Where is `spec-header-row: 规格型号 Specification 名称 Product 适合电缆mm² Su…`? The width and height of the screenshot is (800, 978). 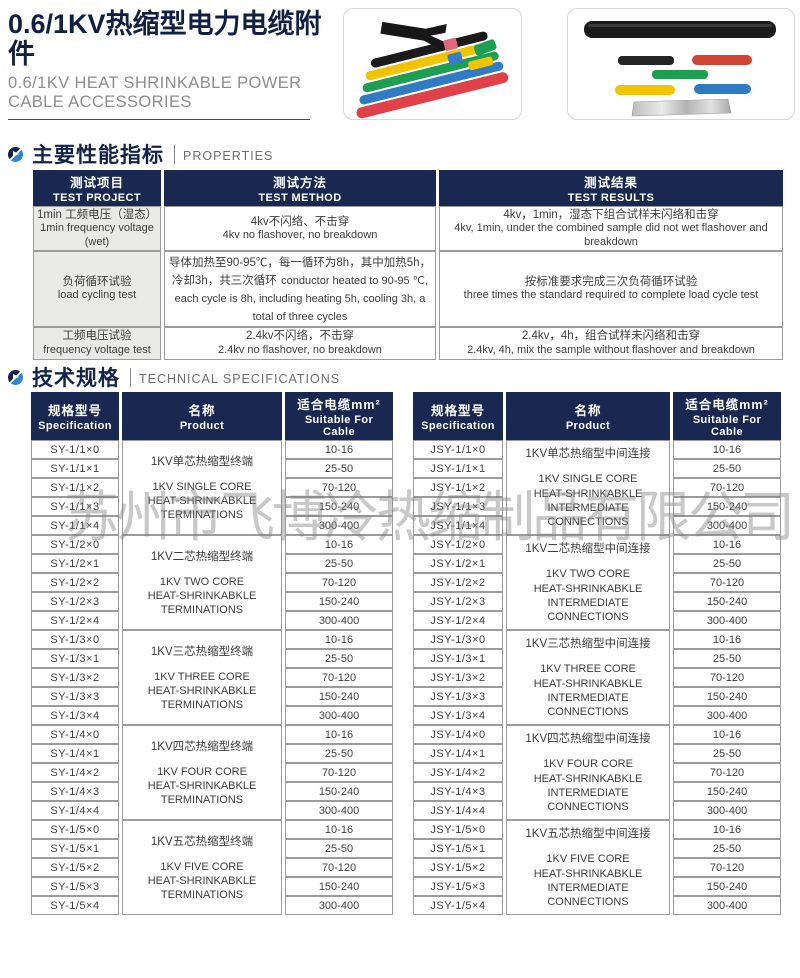 spec-header-row: 规格型号 Specification 名称 Product 适合电缆mm² Su… is located at coordinates (597, 416).